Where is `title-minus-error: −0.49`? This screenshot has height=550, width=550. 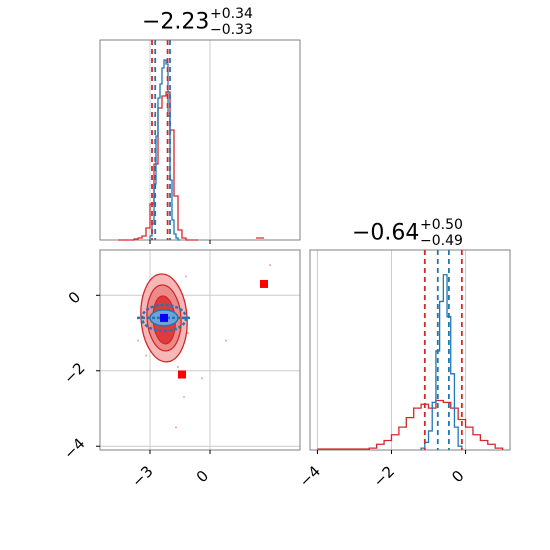
title-minus-error: −0.49 is located at coordinates (441, 241).